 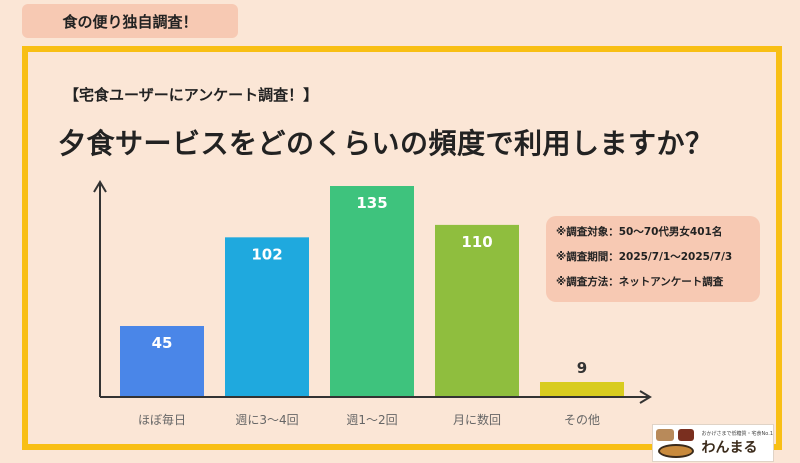 I want to click on header-tab: 食の便り独自調査！, so click(x=130, y=21).